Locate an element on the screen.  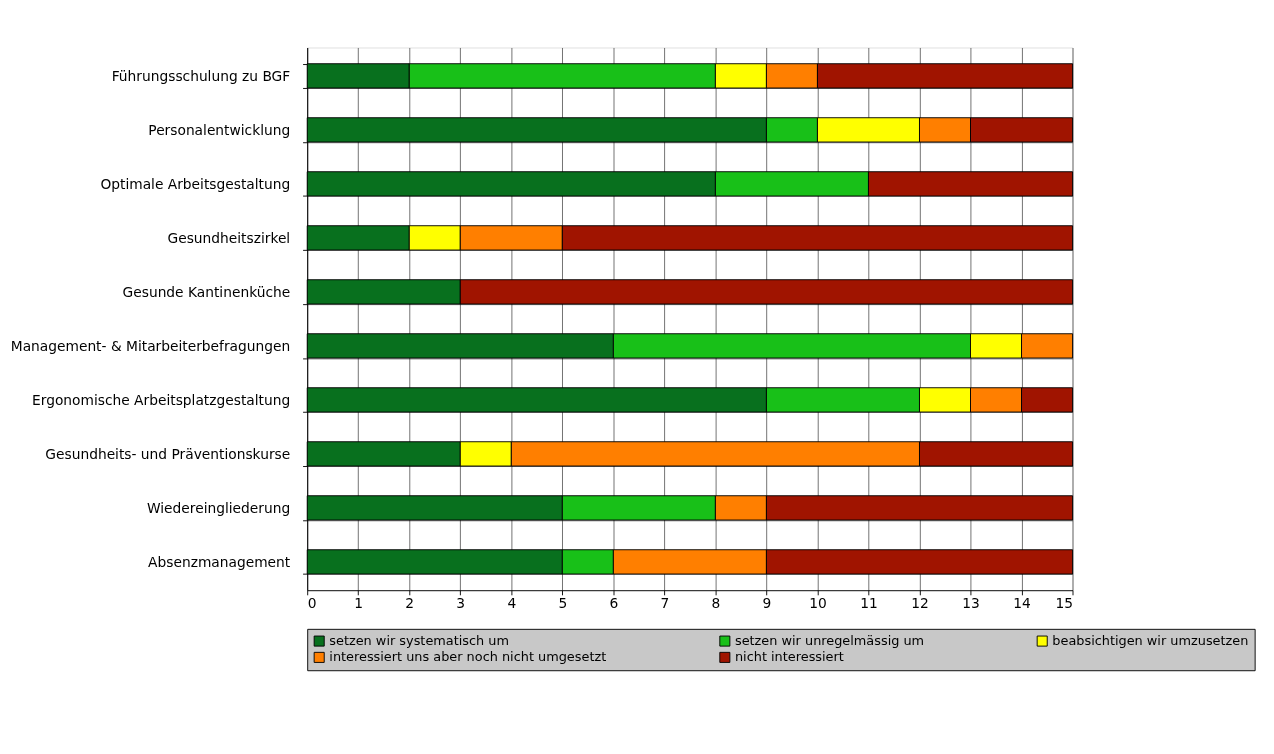
legend-label: setzen wir unregelmässig um is located at coordinates (829, 640).